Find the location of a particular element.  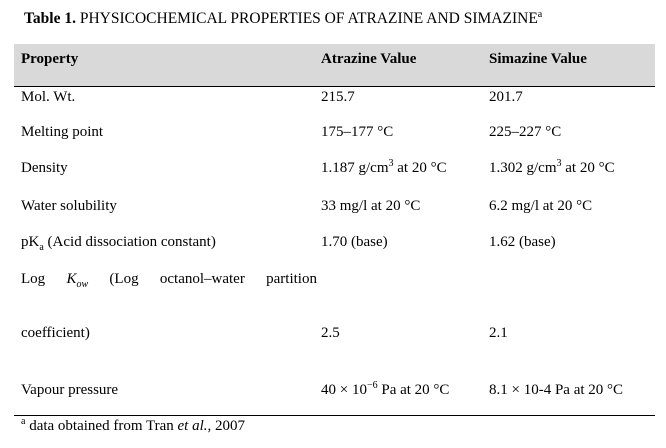

row-molwt-simazine: 201.7 is located at coordinates (506, 97).